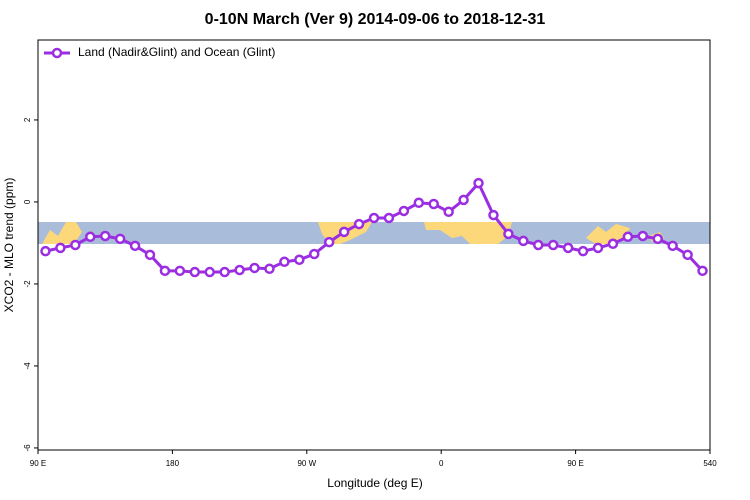 Image resolution: width=750 pixels, height=500 pixels. What do you see at coordinates (27, 366) in the screenshot?
I see `y-tick-label: -4` at bounding box center [27, 366].